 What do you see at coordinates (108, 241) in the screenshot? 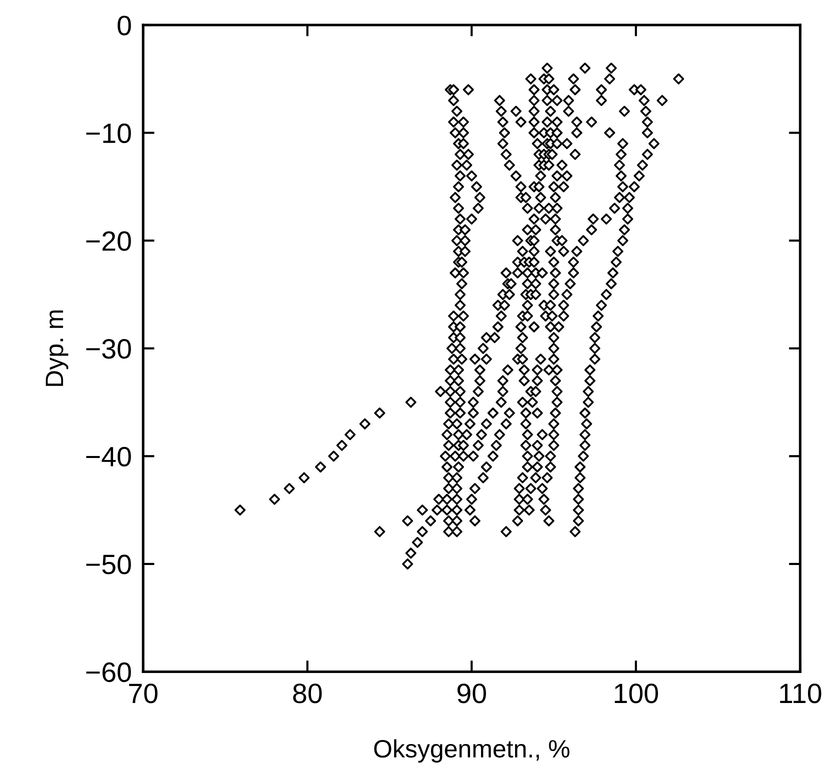
I see `y-tick-label: −20` at bounding box center [108, 241].